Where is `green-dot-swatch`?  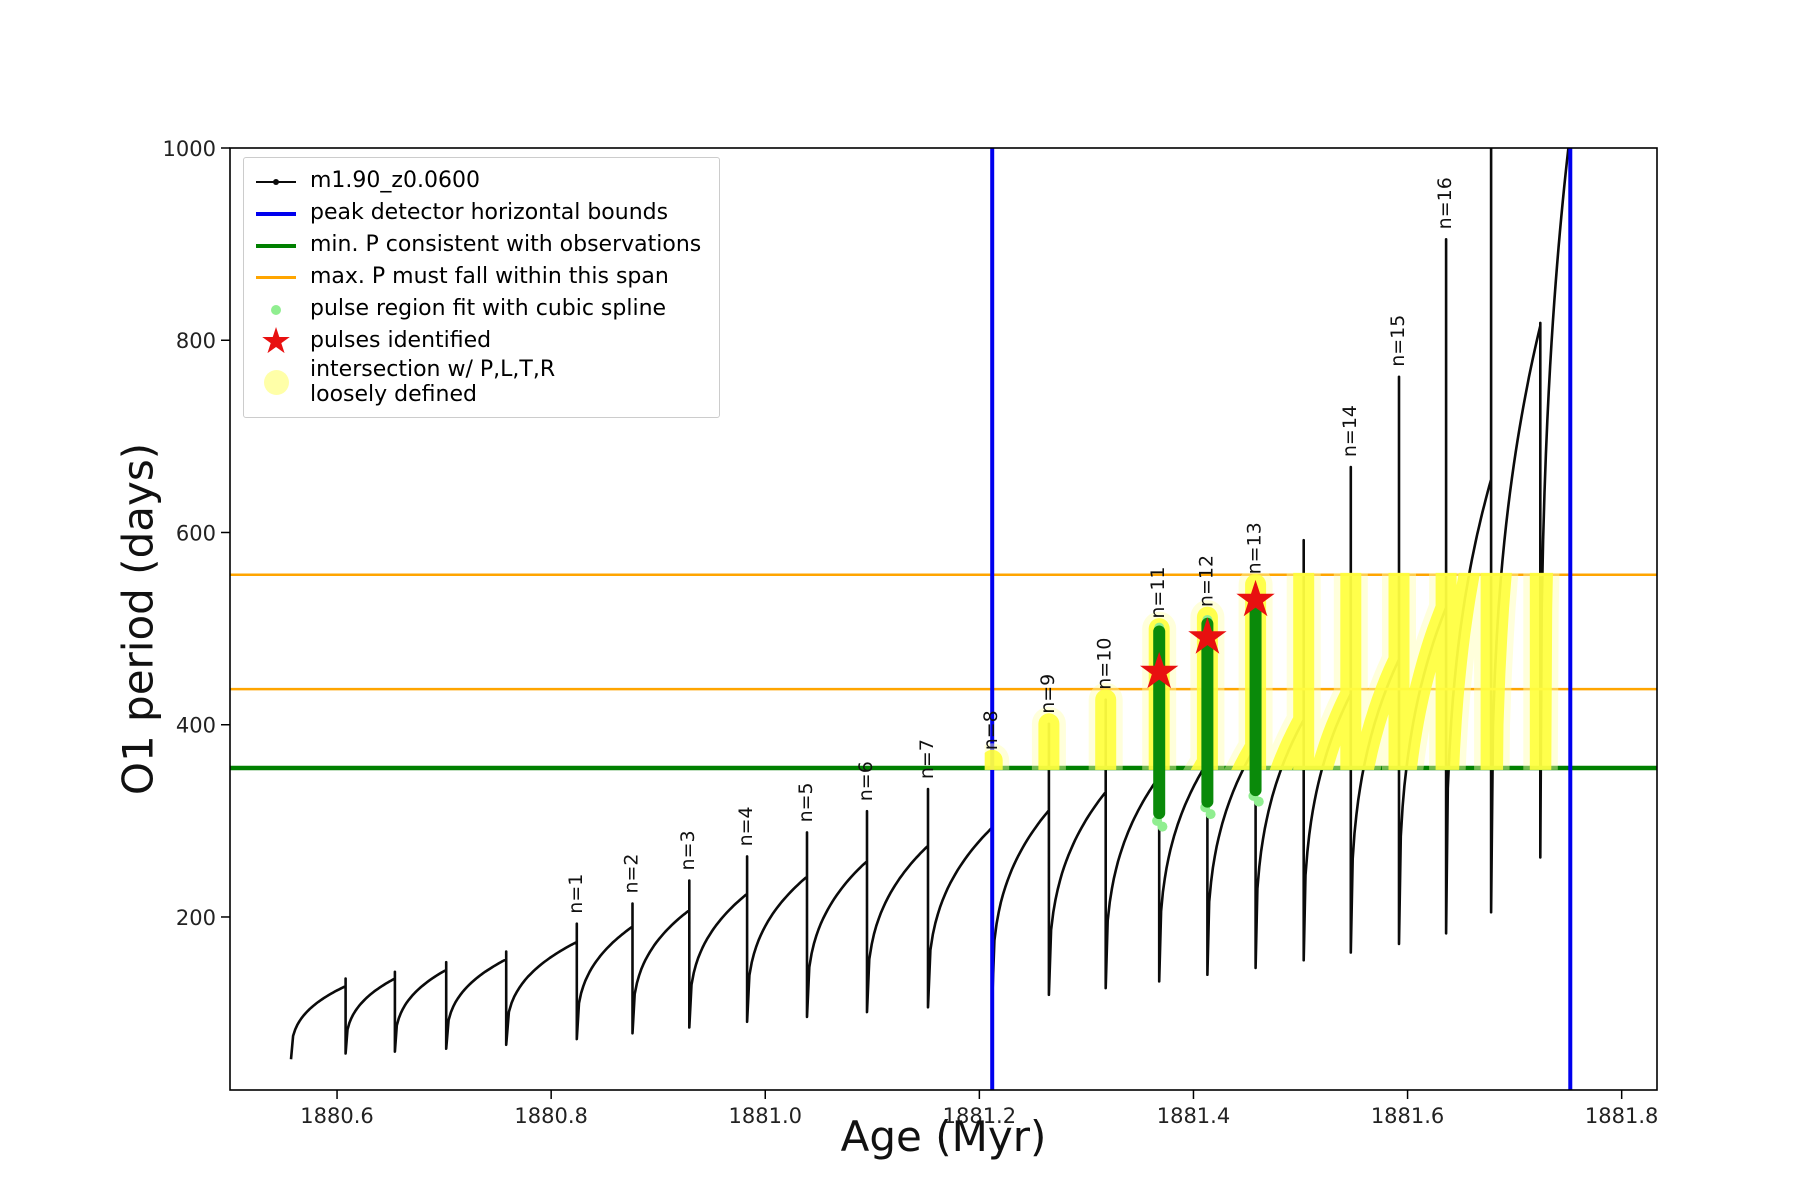 green-dot-swatch is located at coordinates (276, 310).